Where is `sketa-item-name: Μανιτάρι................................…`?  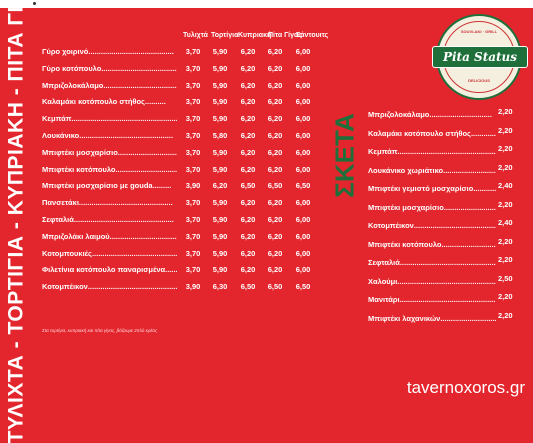
sketa-item-name: Μανιτάρι................................… is located at coordinates (432, 299).